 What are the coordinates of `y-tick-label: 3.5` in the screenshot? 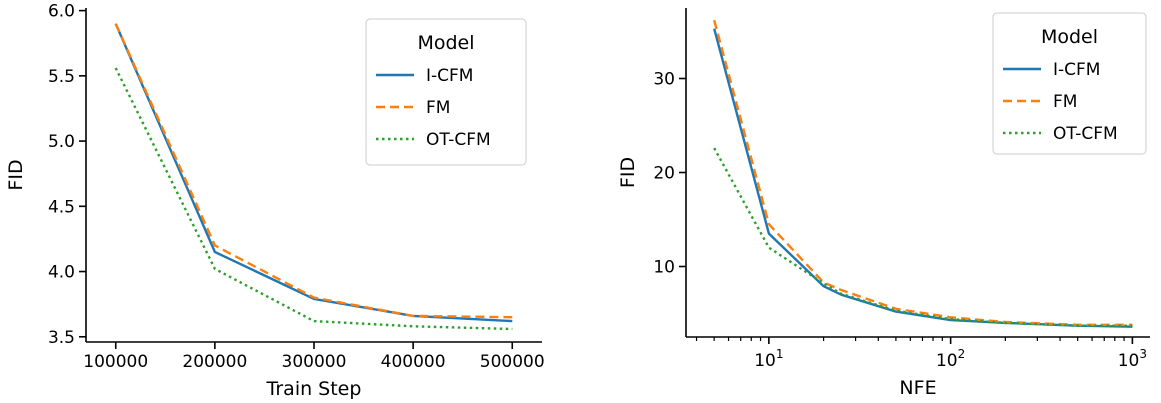 It's located at (61, 338).